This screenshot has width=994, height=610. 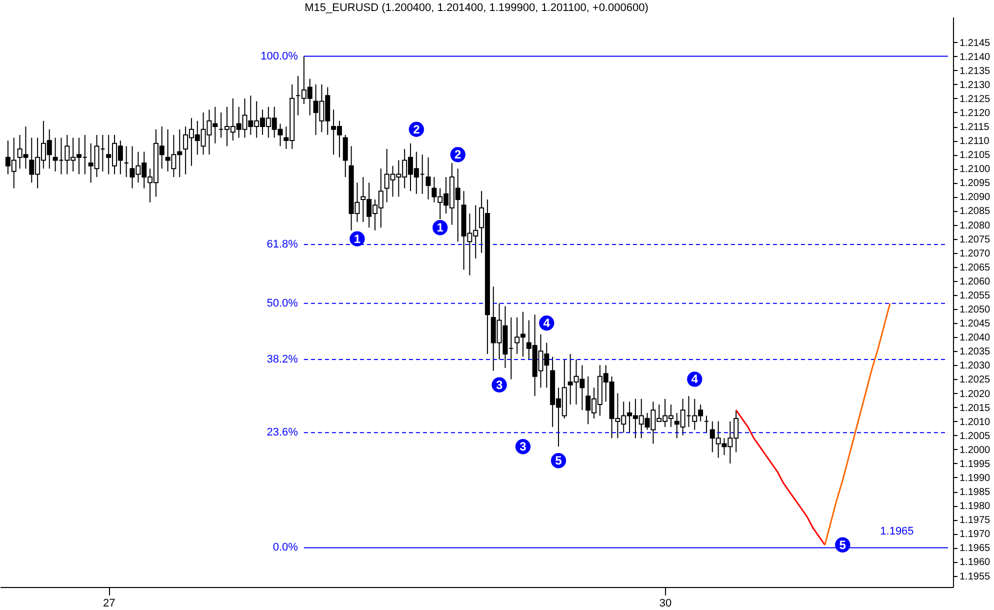 What do you see at coordinates (975, 366) in the screenshot?
I see `y-tick-label: 1.2030` at bounding box center [975, 366].